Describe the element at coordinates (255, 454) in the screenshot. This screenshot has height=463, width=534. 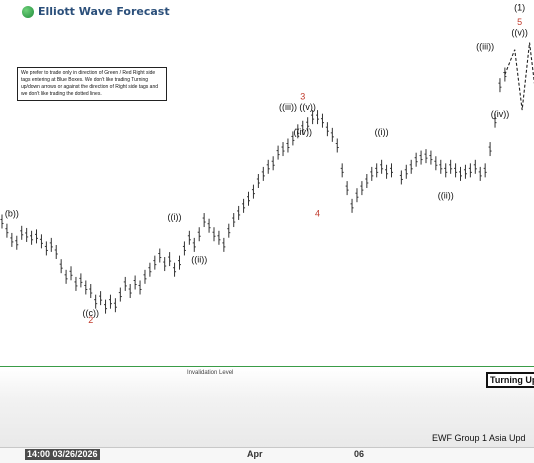
I see `axis-tick-apr: Apr` at that location.